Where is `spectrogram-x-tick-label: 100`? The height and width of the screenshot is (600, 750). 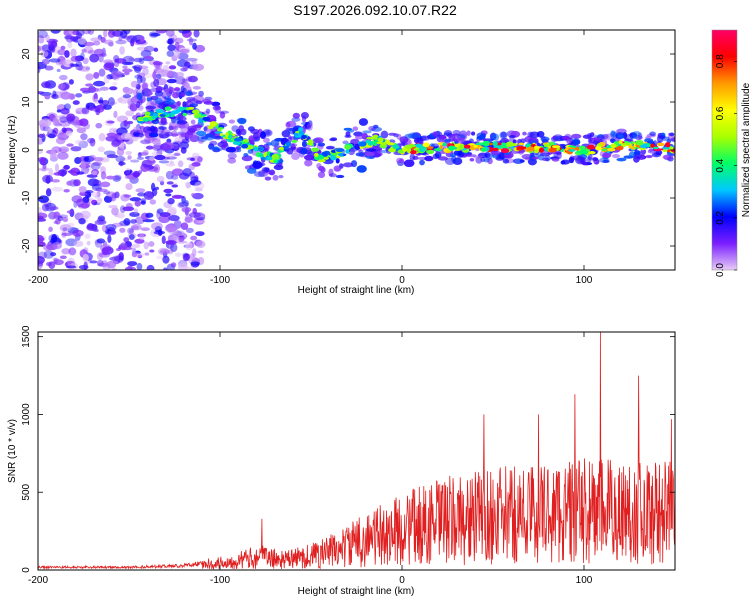 spectrogram-x-tick-label: 100 is located at coordinates (584, 280).